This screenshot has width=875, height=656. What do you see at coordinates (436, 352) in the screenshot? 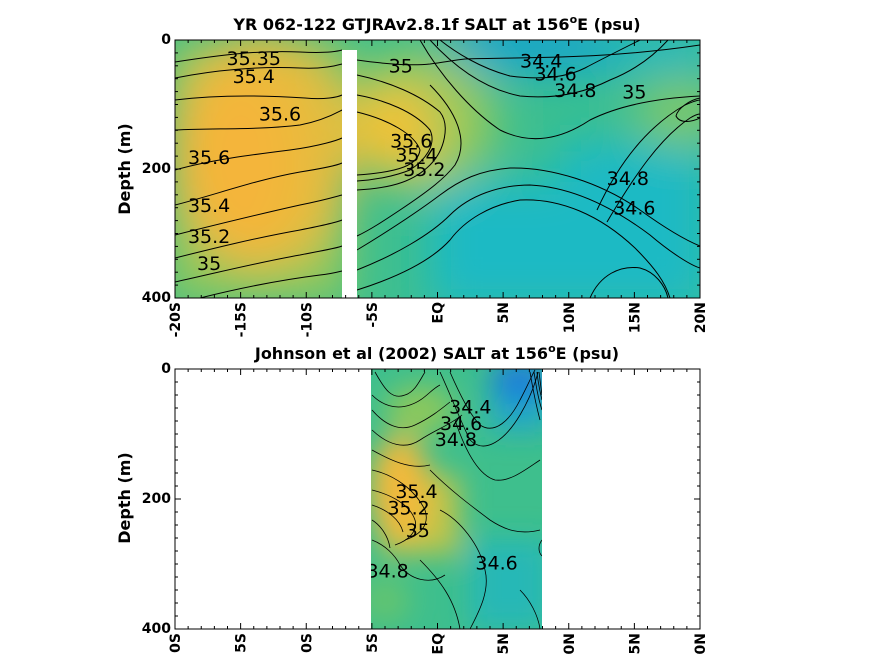
I see `chart-title: Johnson et al (2002) SALT at 156oE (psu)` at bounding box center [436, 352].